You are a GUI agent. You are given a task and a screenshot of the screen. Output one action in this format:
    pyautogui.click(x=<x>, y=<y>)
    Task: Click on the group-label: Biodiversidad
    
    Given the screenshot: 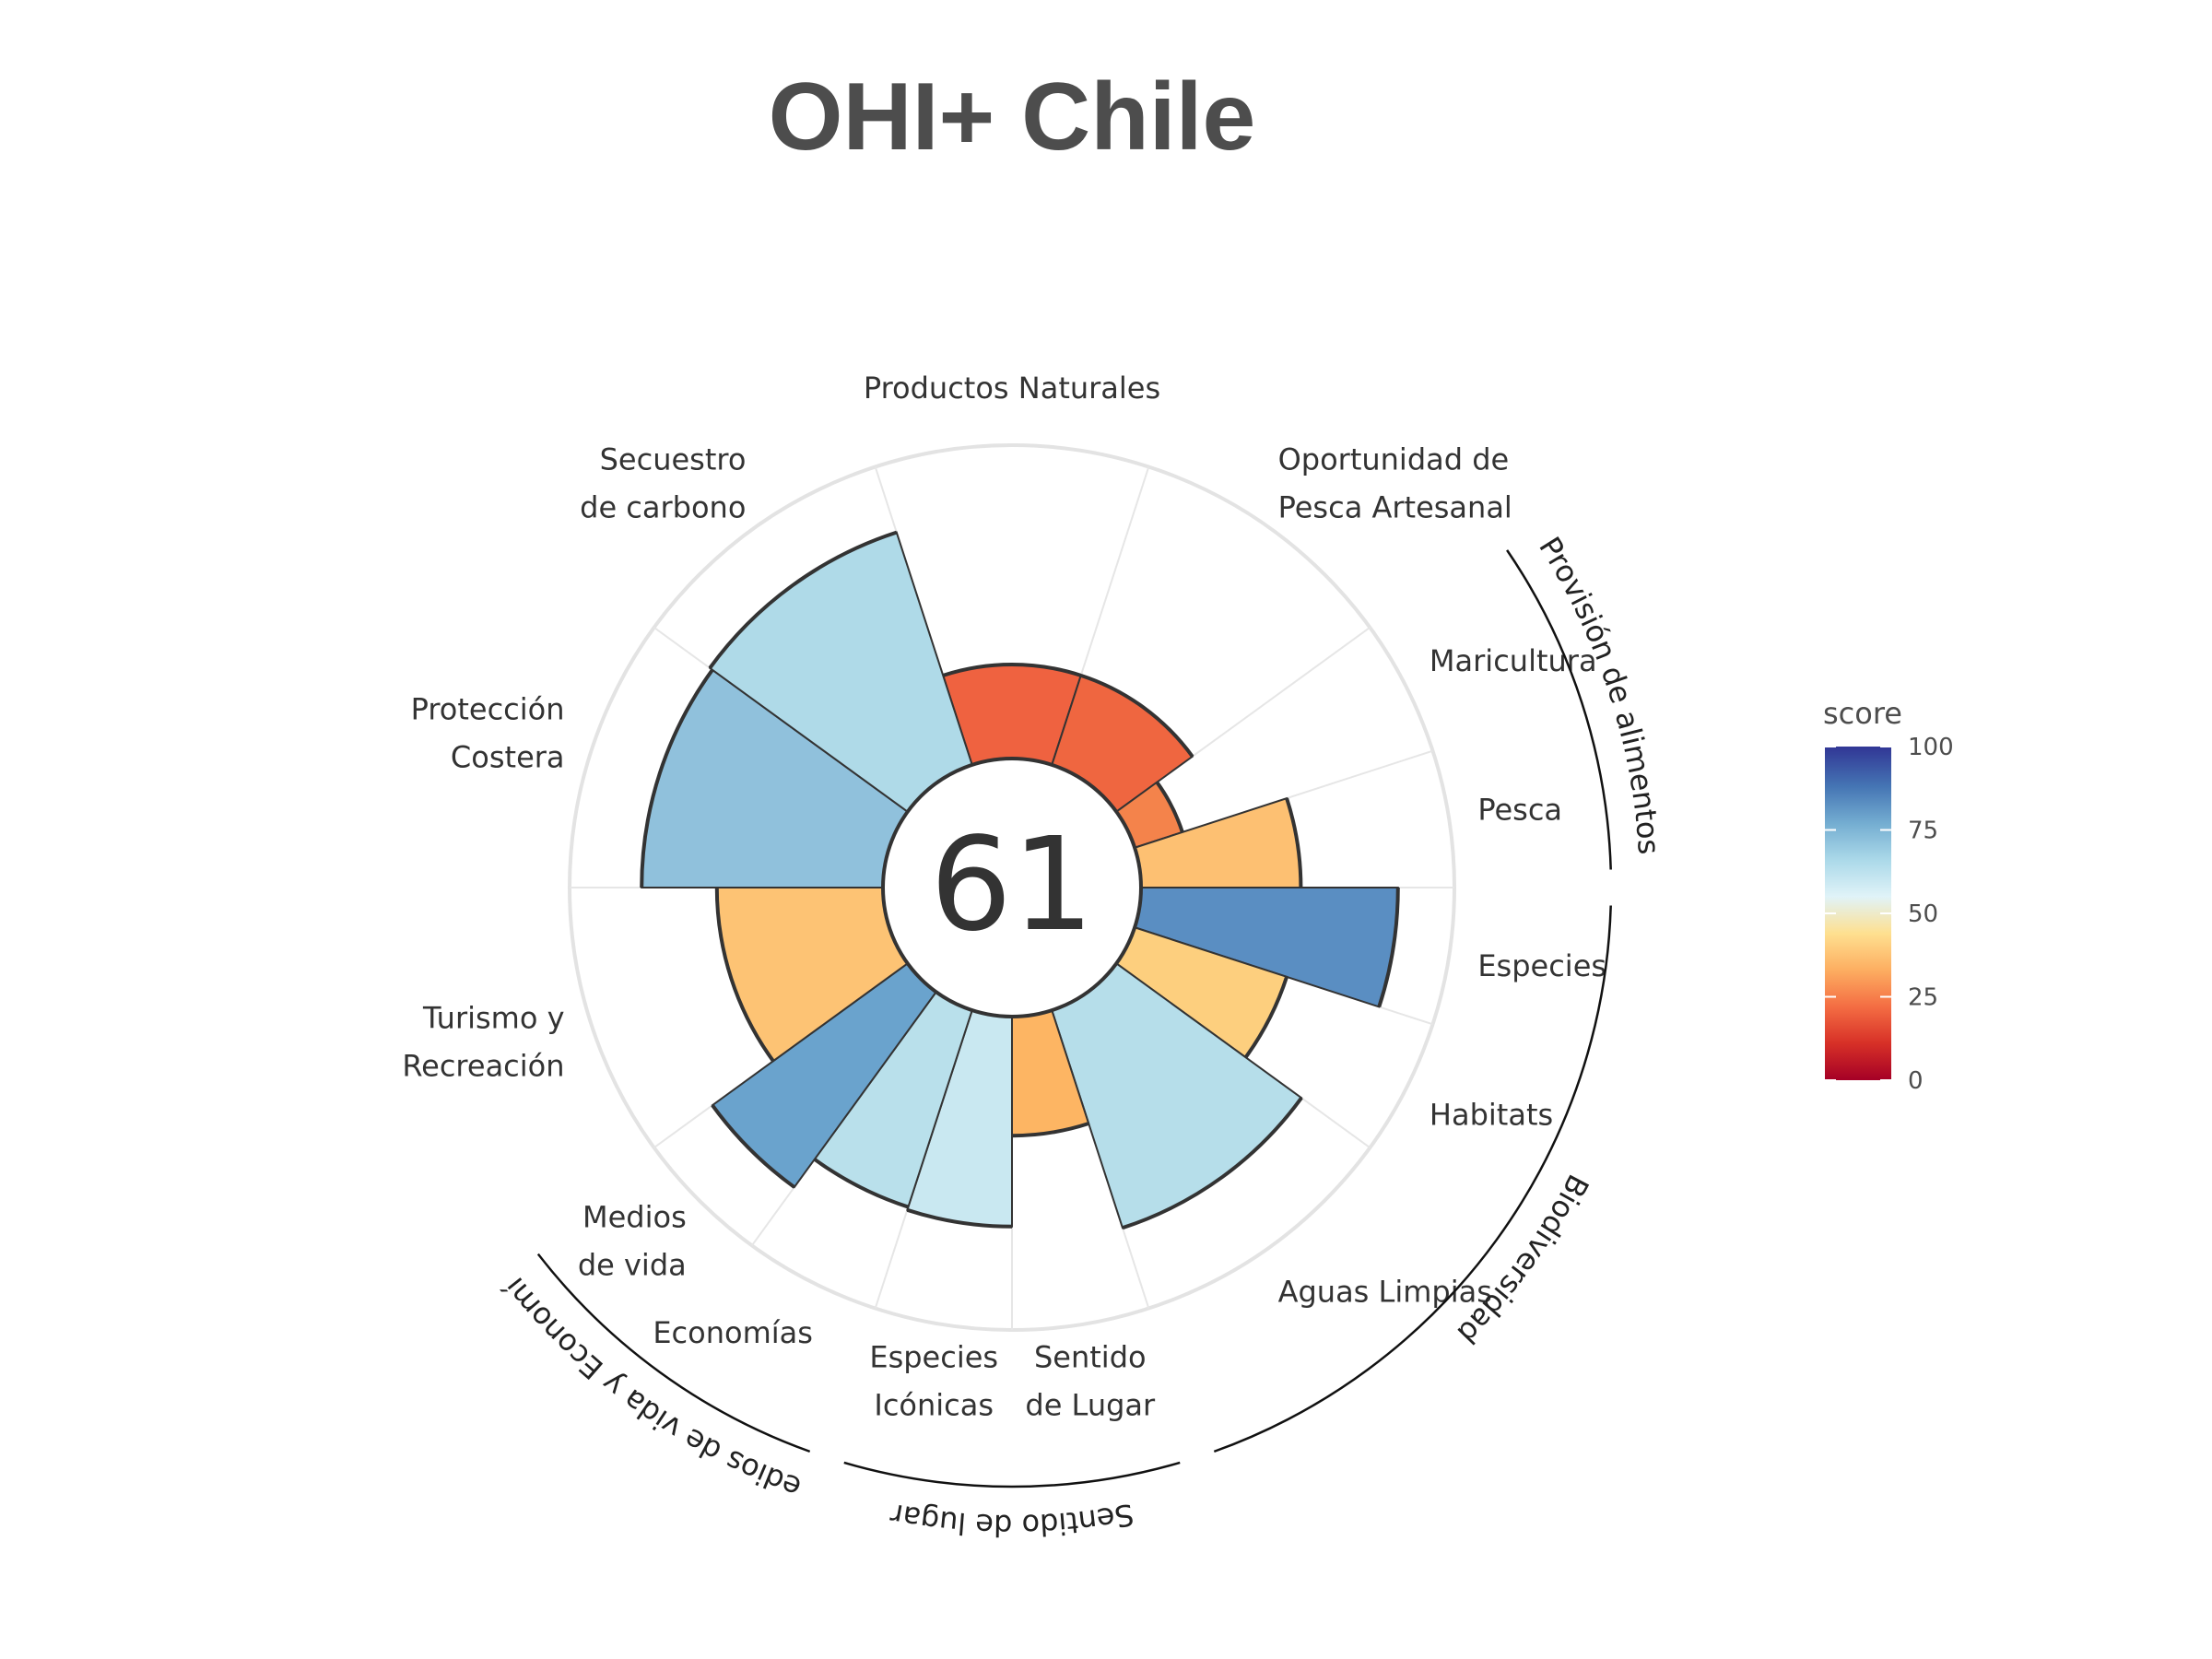 What is the action you would take?
    pyautogui.click(x=1523, y=1260)
    